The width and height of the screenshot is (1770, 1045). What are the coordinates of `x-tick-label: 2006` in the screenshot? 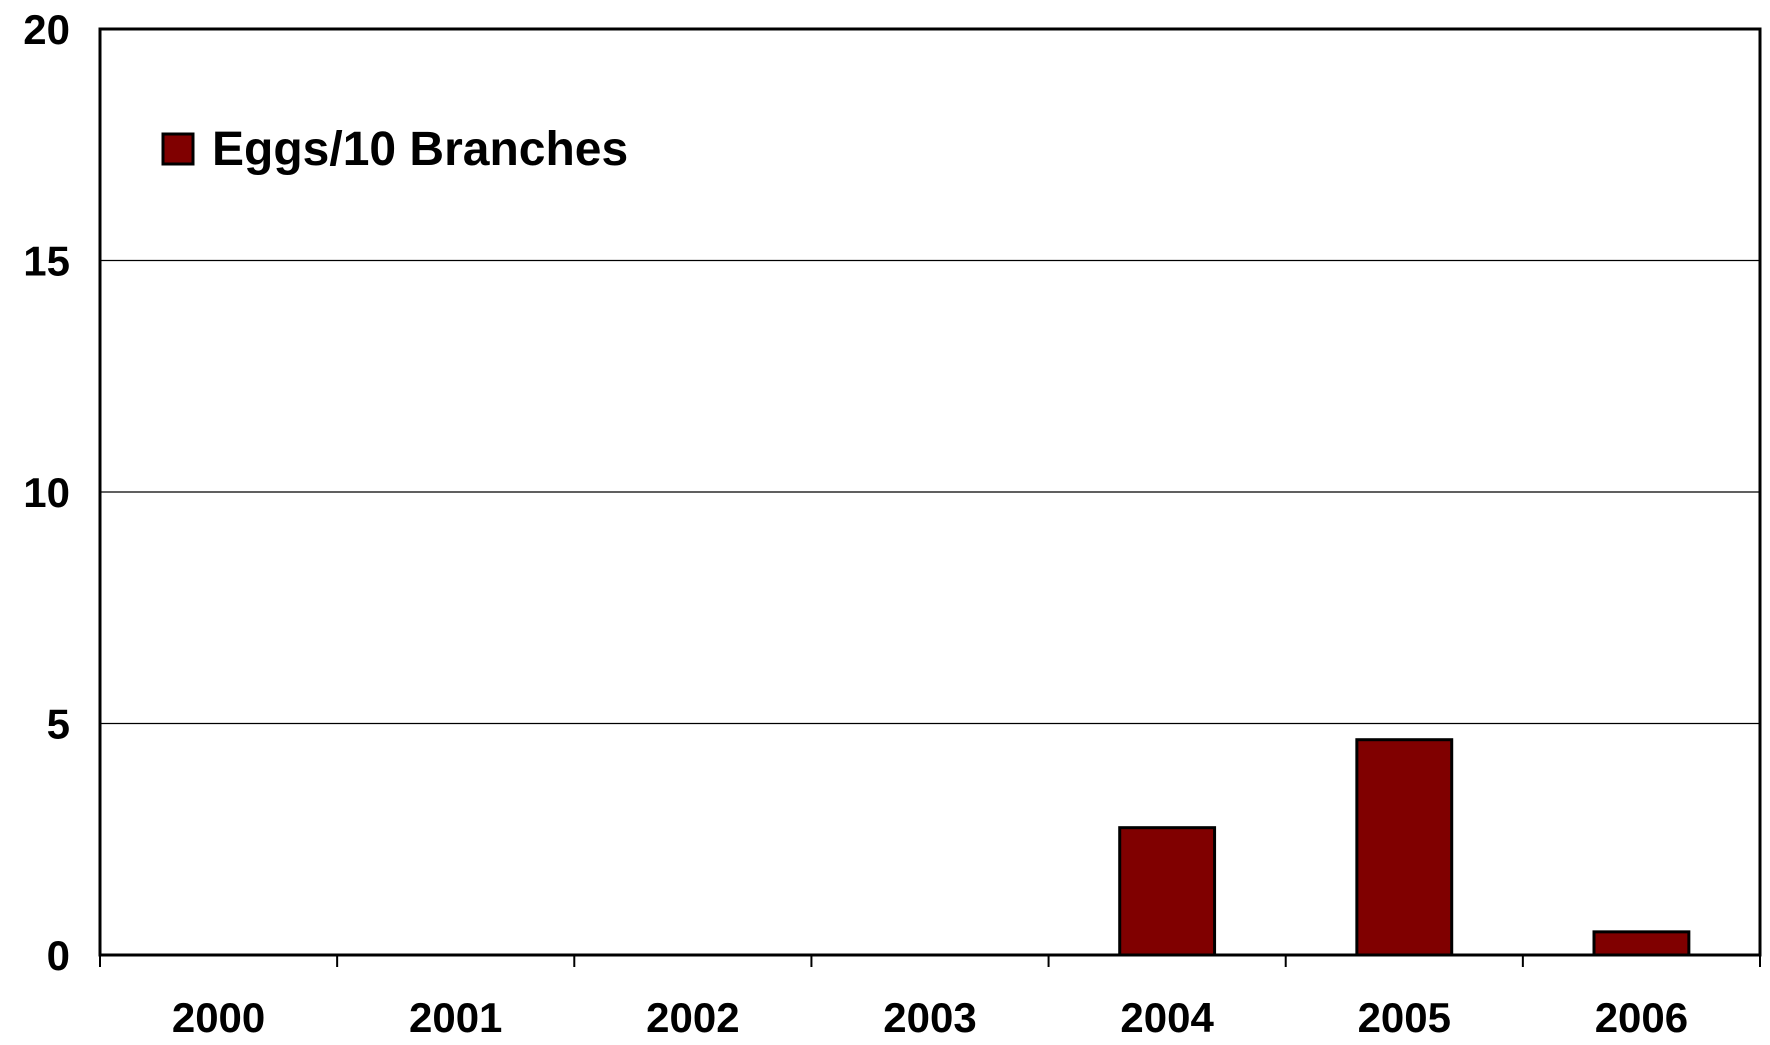 It's located at (1641, 1017).